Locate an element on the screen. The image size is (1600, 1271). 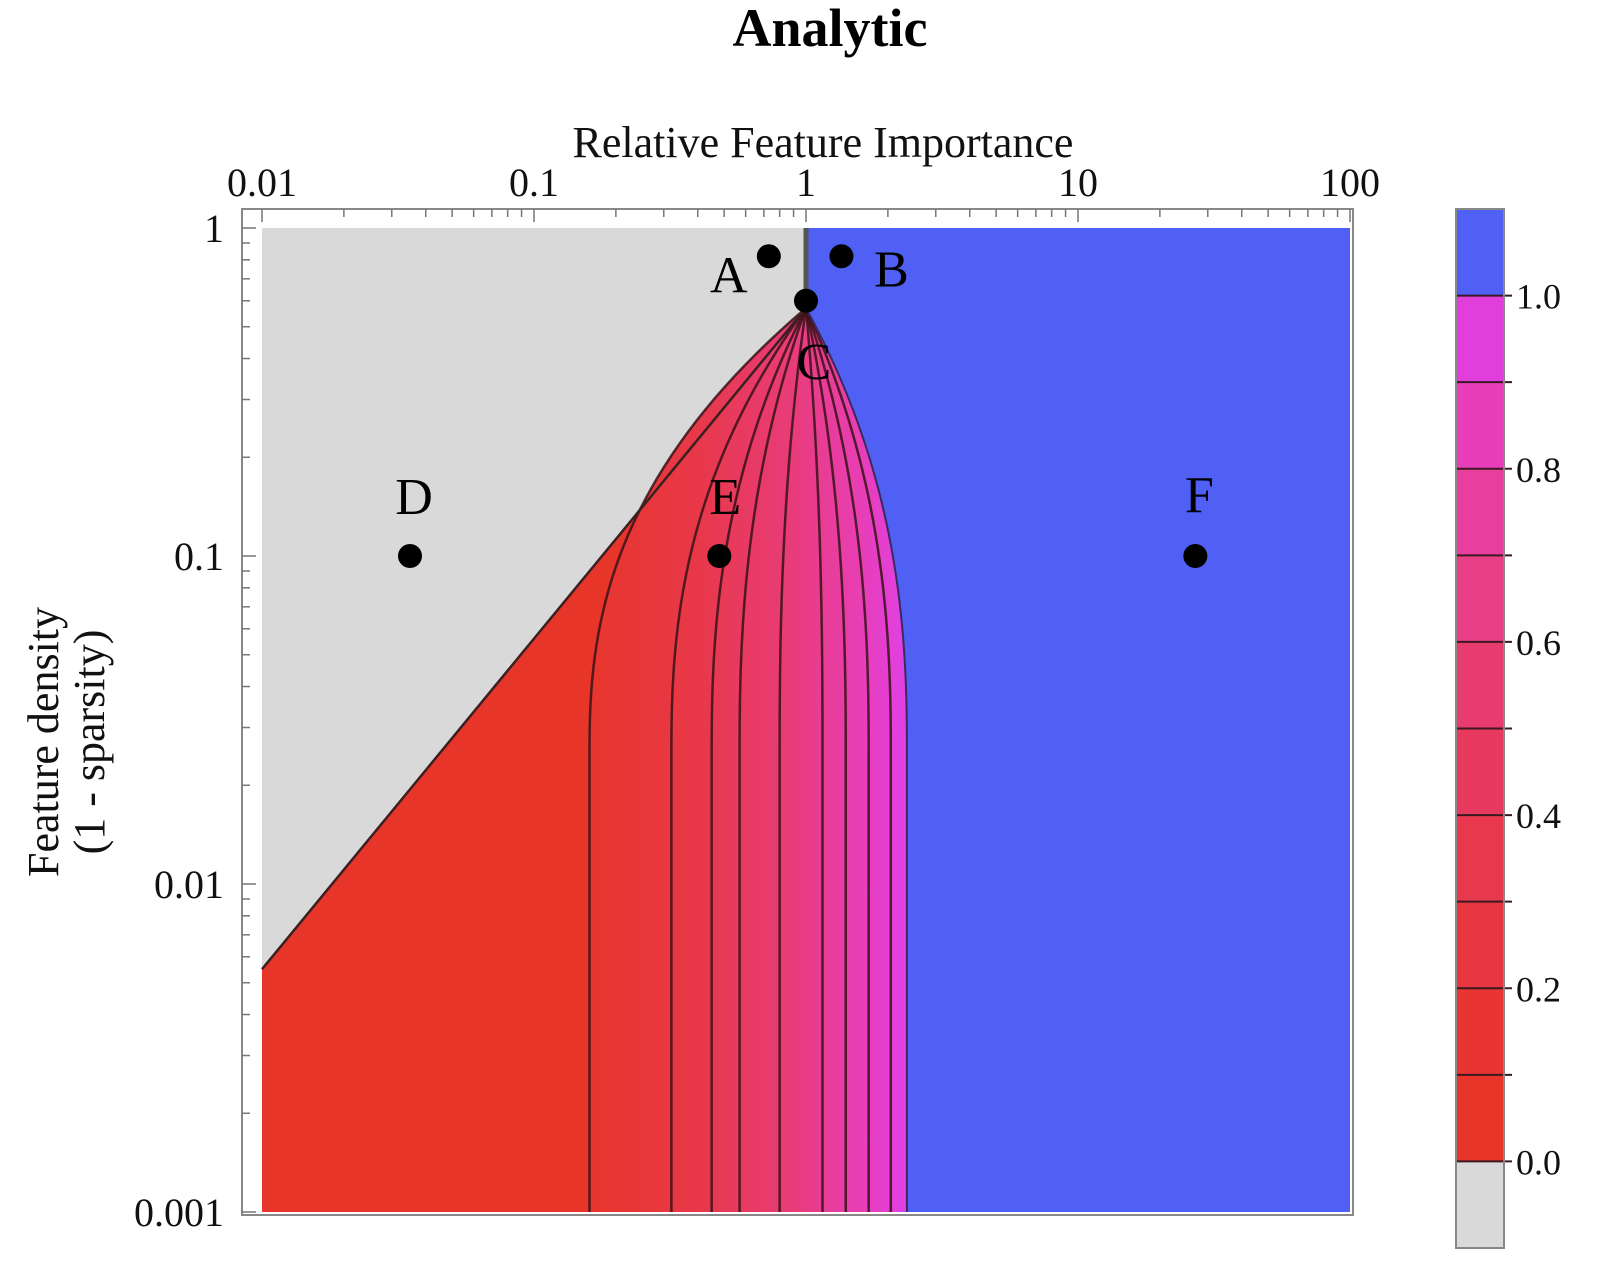
point-c is located at coordinates (806, 300).